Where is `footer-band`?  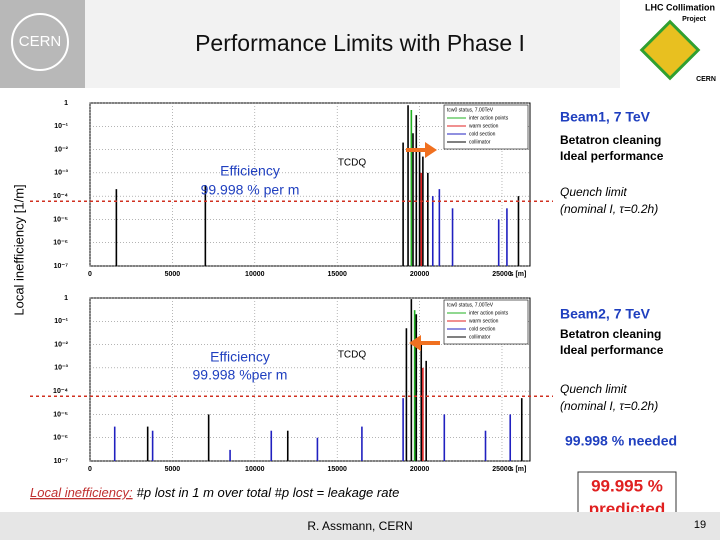 footer-band is located at coordinates (360, 526).